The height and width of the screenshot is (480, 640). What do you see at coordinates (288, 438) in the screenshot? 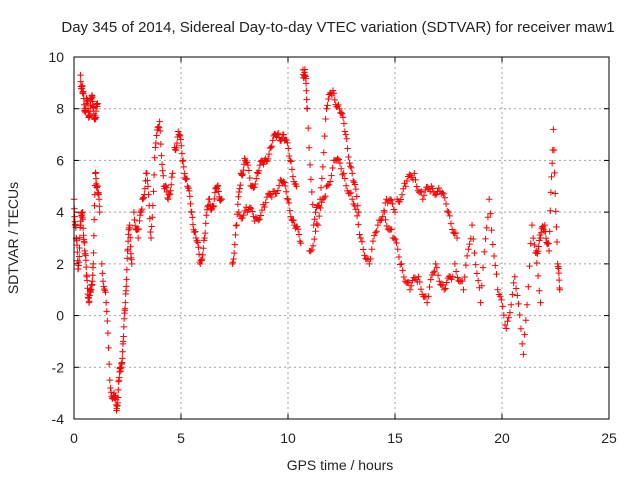
I see `x-tick-label: 10` at bounding box center [288, 438].